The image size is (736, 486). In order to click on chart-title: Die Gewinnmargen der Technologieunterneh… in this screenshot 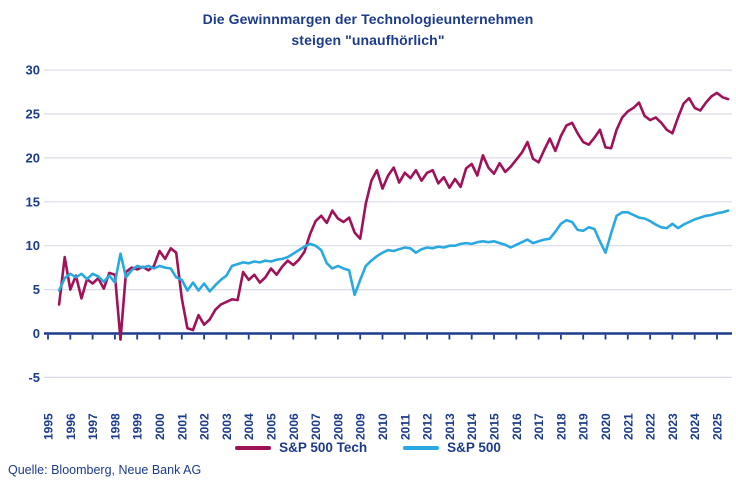, I will do `click(368, 30)`.